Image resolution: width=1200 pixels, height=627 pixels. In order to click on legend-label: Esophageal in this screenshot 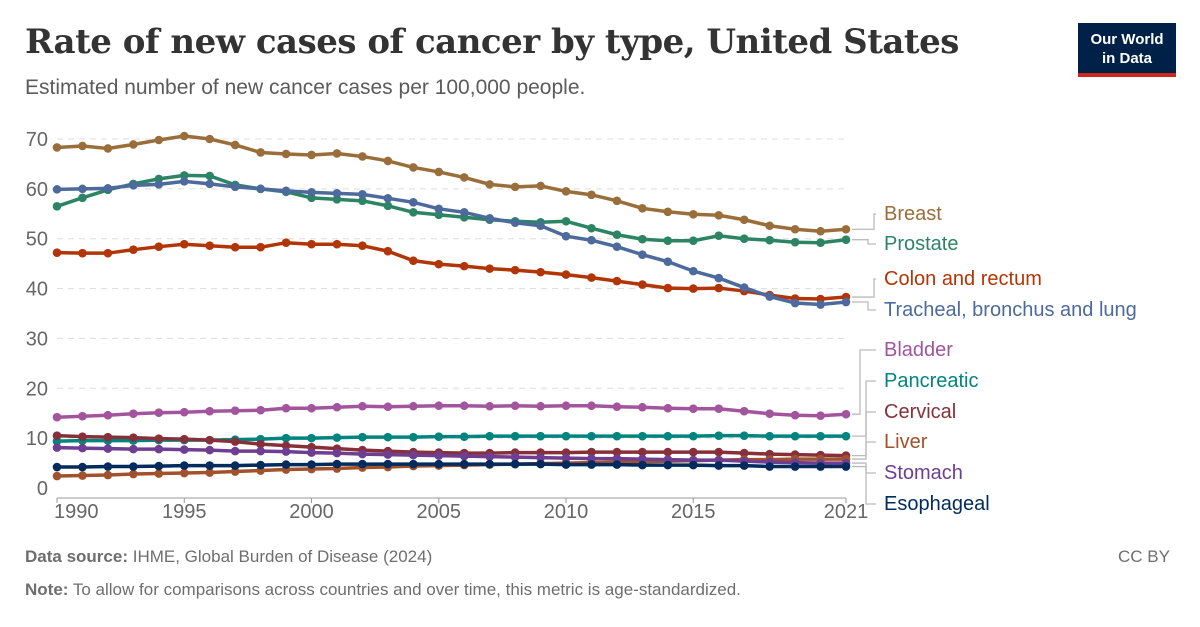, I will do `click(937, 504)`.